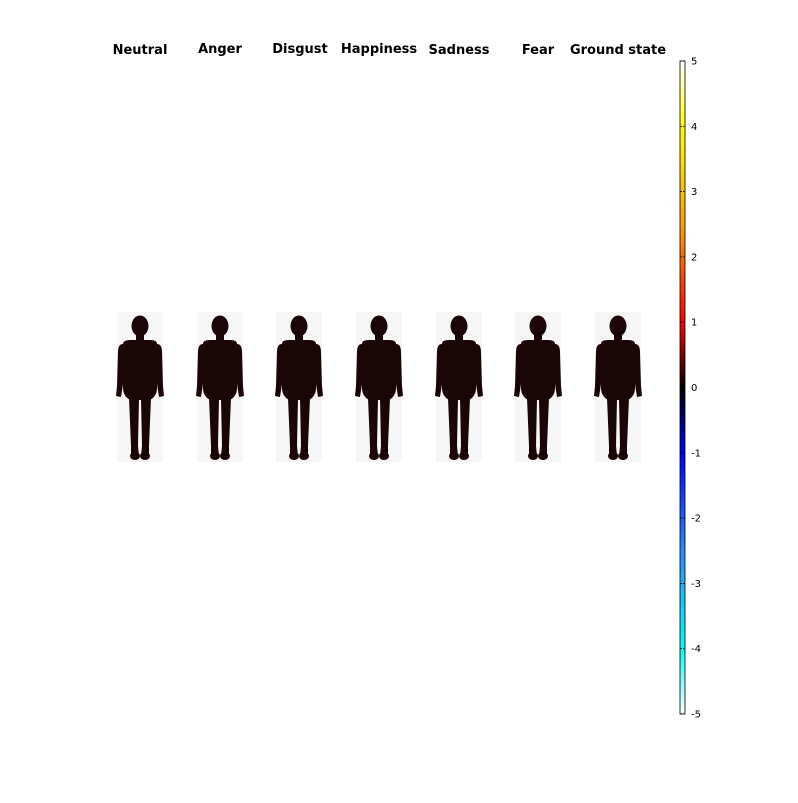 The image size is (798, 803). I want to click on body-map-sadness, so click(459, 387).